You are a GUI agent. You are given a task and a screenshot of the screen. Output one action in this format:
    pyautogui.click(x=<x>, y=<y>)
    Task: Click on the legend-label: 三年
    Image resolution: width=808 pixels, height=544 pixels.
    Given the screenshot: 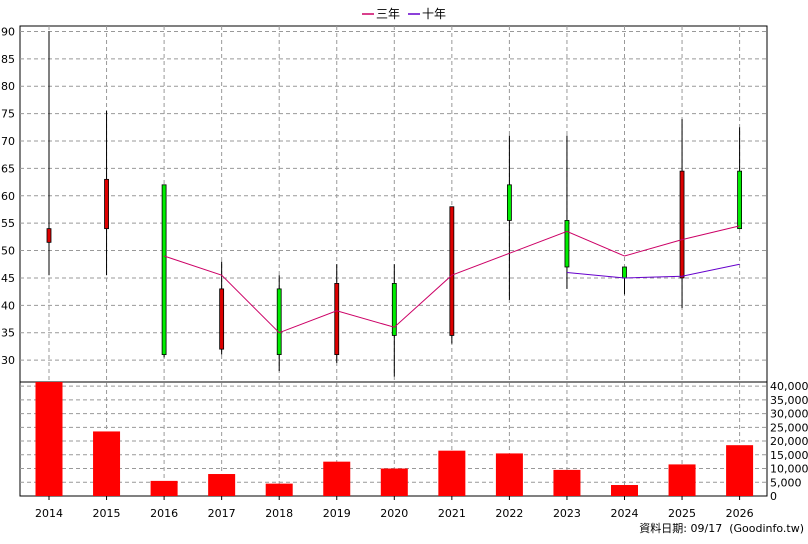 What is the action you would take?
    pyautogui.click(x=388, y=14)
    